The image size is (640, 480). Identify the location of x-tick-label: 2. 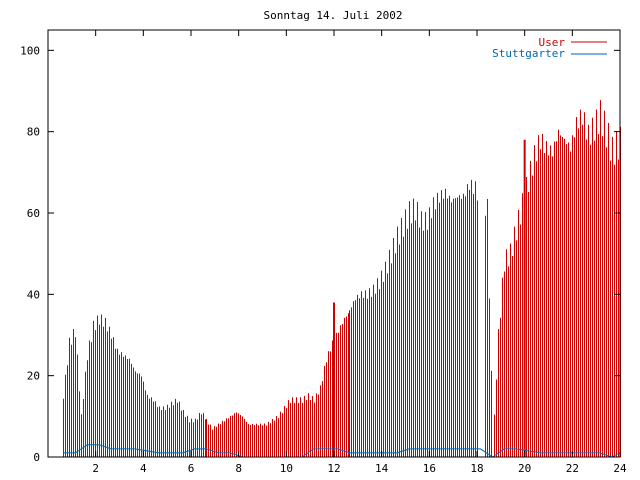
(95, 468).